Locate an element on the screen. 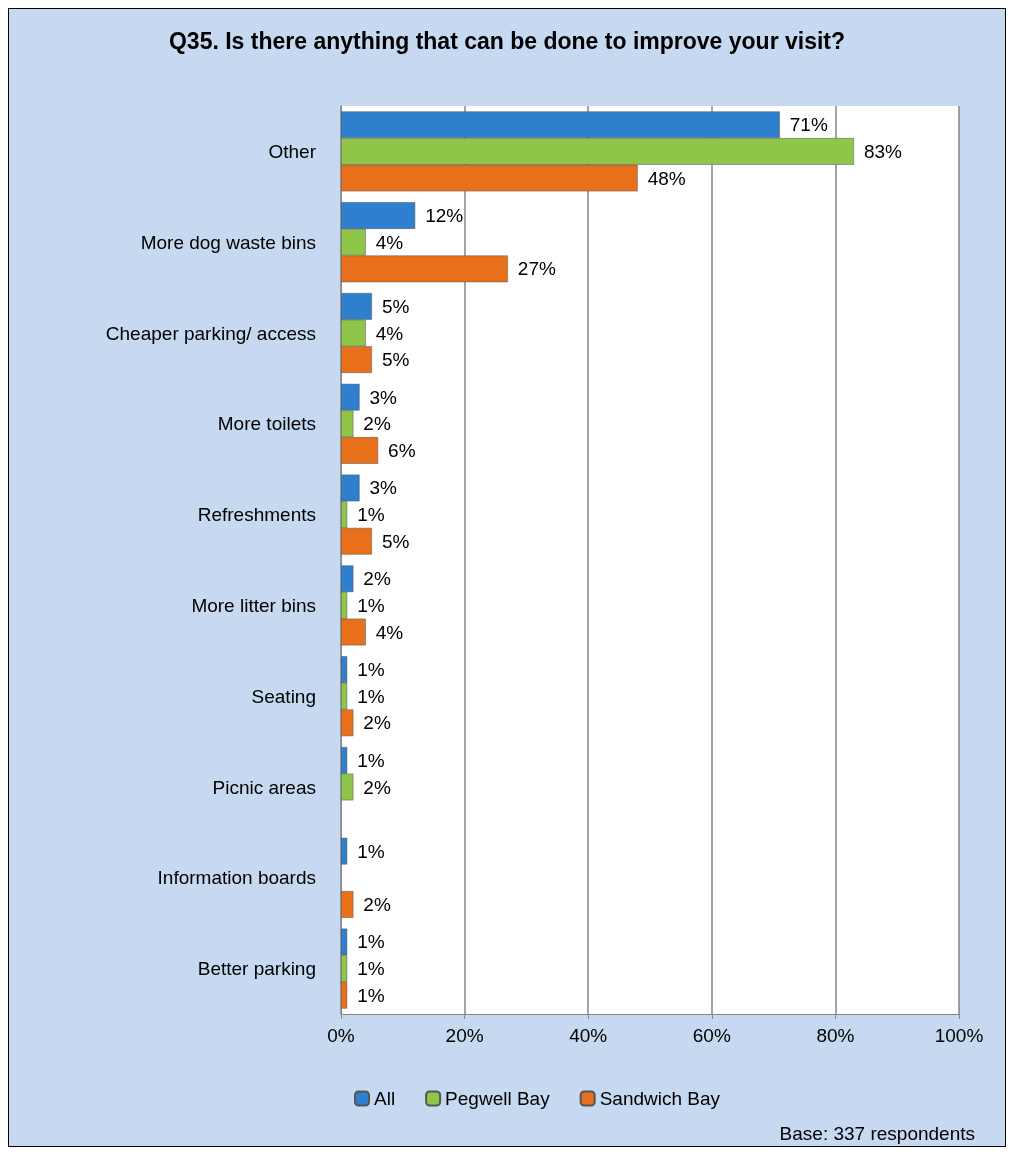 This screenshot has height=1155, width=1014. y-tick-label: Information boards is located at coordinates (236, 878).